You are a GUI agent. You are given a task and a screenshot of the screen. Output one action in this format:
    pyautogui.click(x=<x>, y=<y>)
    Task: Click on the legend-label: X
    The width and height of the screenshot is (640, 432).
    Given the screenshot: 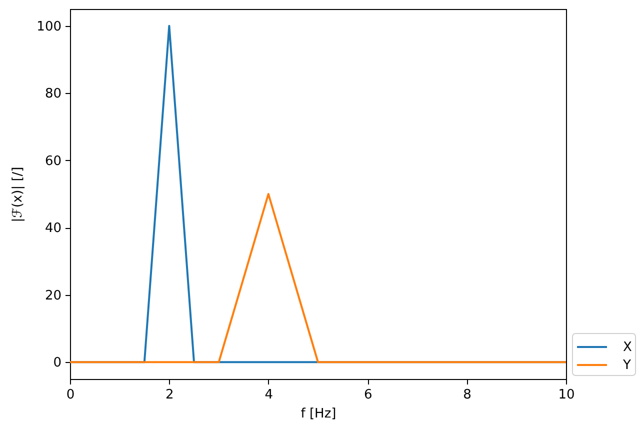 What is the action you would take?
    pyautogui.click(x=627, y=347)
    